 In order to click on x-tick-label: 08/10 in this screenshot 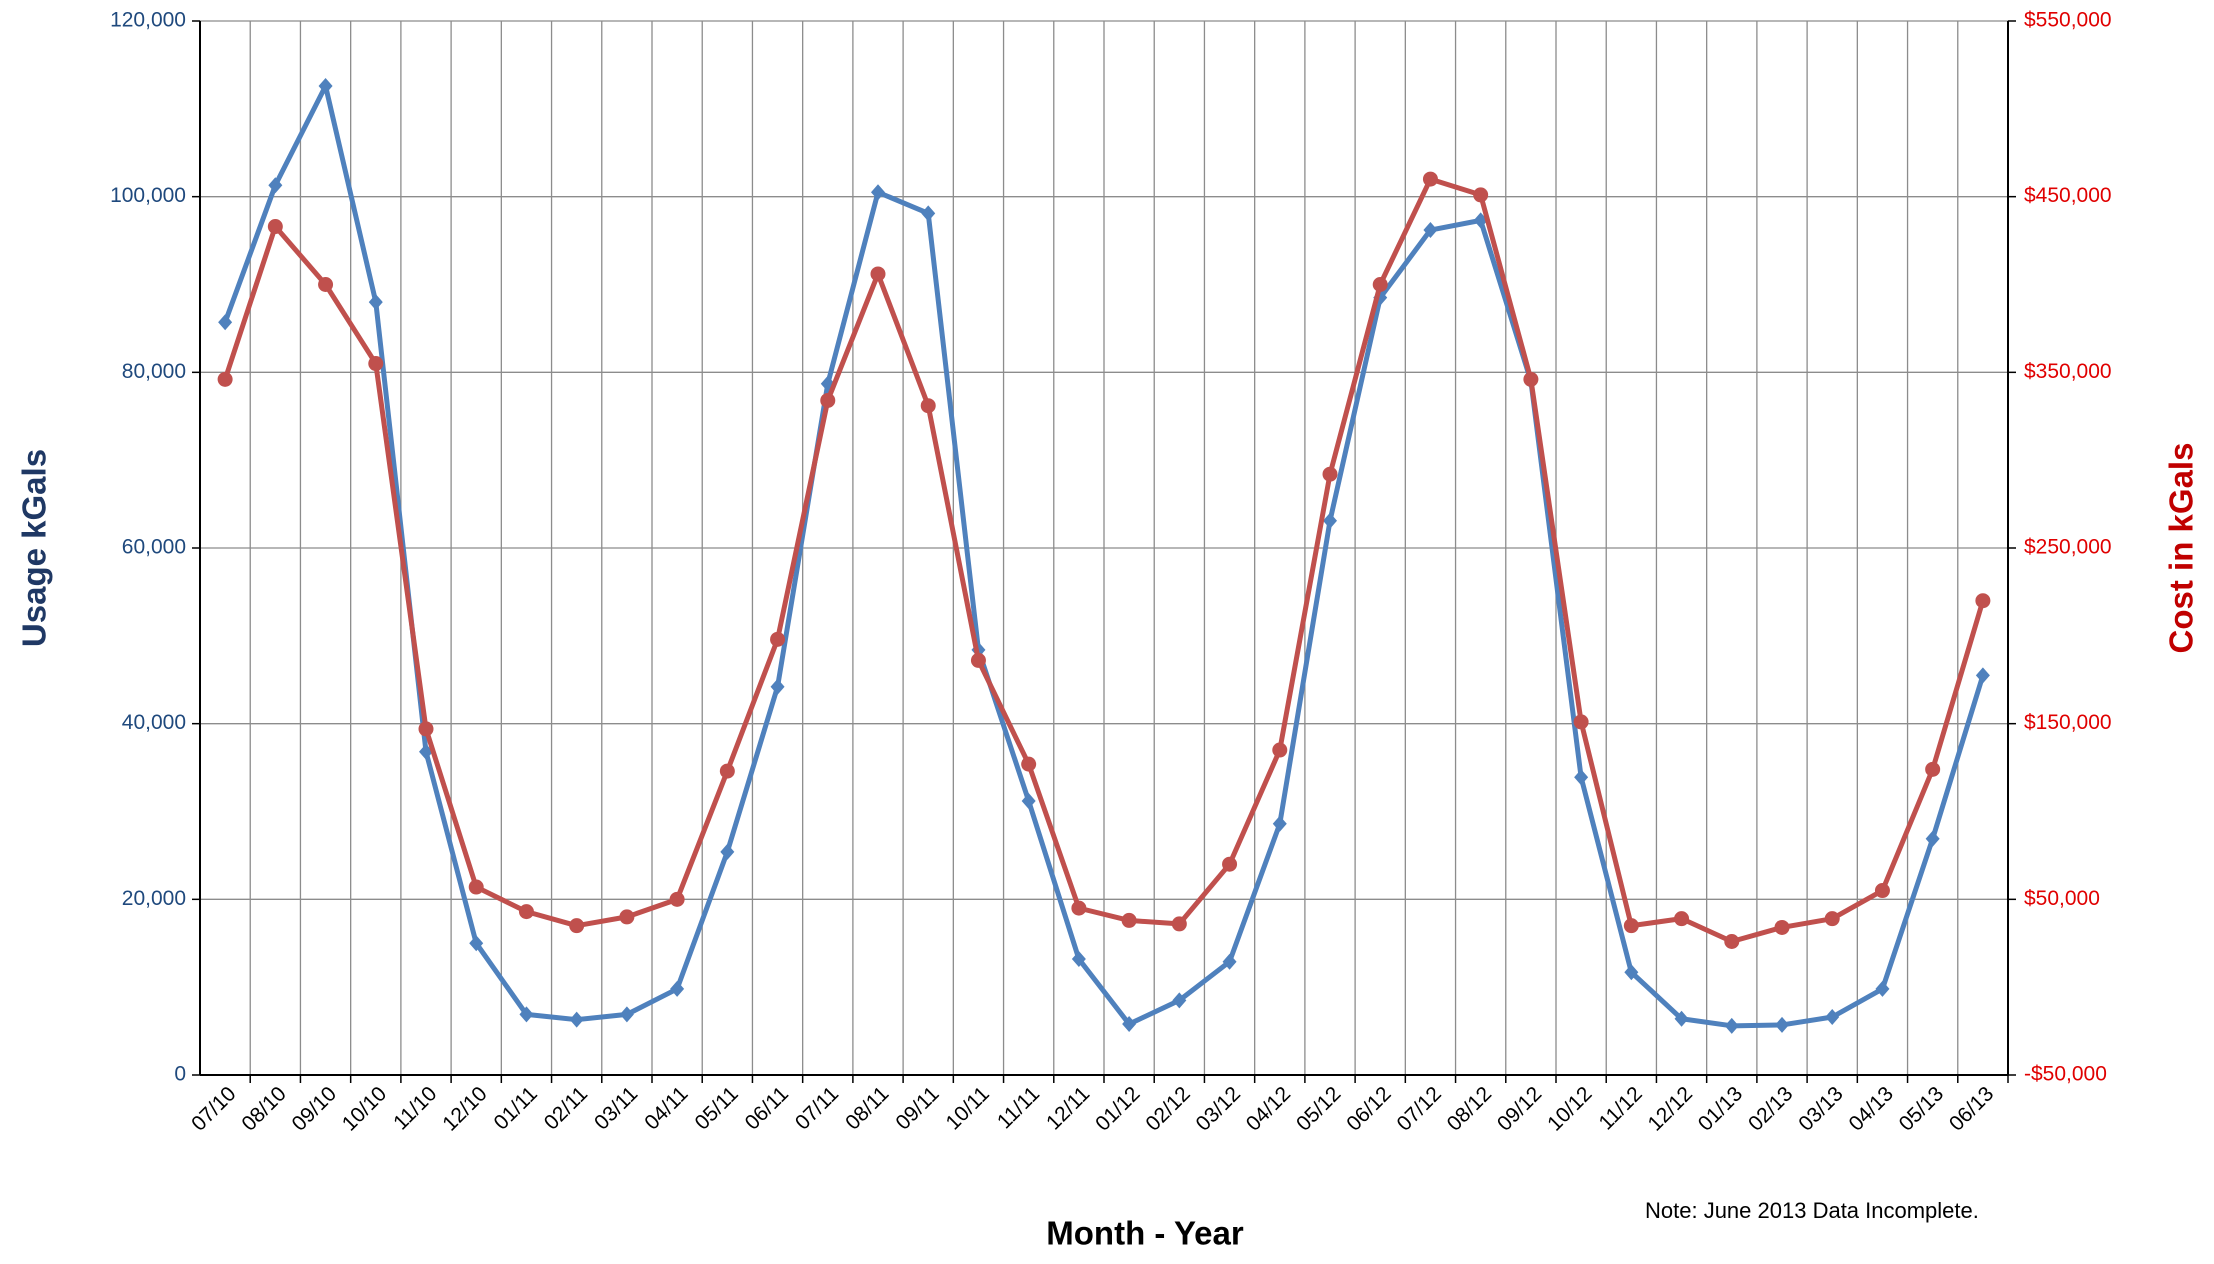, I will do `click(263, 1108)`.